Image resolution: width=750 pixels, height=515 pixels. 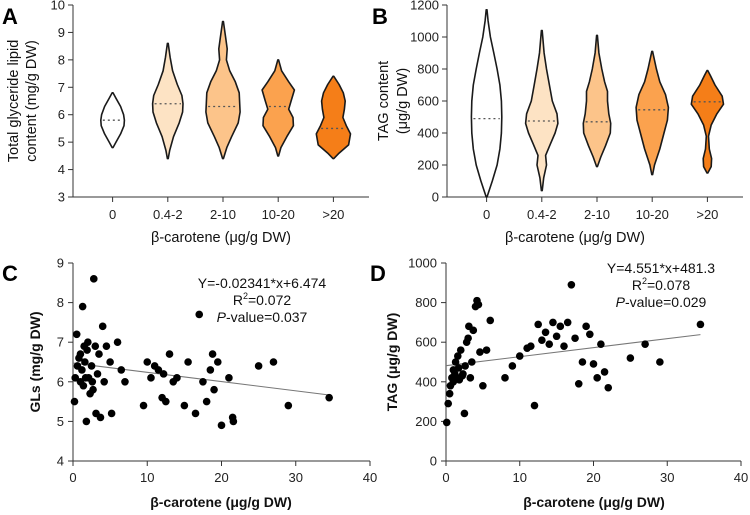 What do you see at coordinates (60, 342) in the screenshot?
I see `y-tick-label: 7` at bounding box center [60, 342].